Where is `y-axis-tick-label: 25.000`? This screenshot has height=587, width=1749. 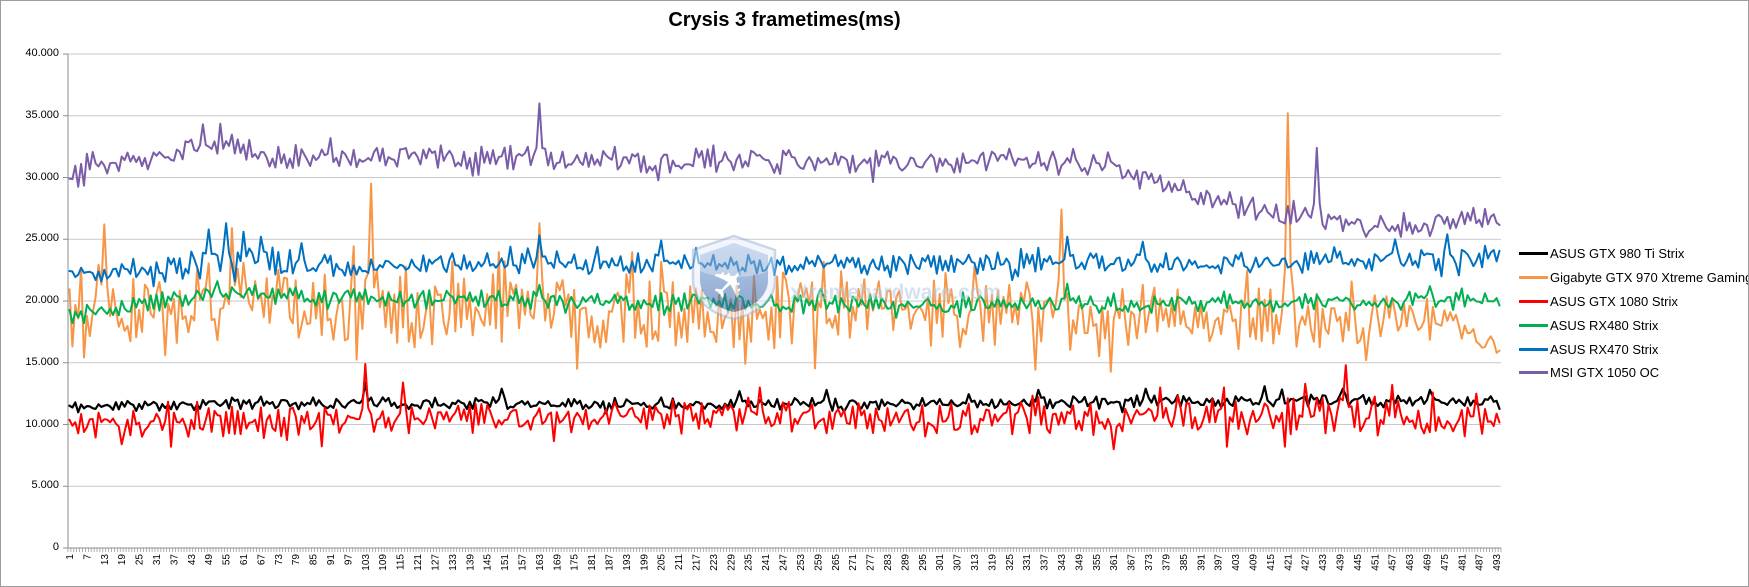
y-axis-tick-label: 25.000 is located at coordinates (42, 238).